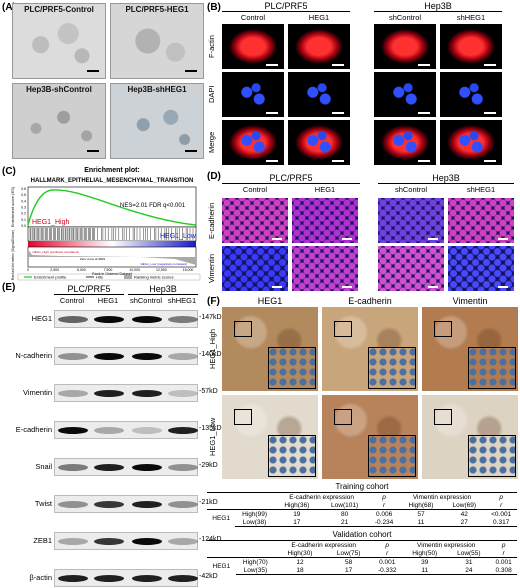  Describe the element at coordinates (344, 505) in the screenshot. I see `table-subheader: Low(101)` at that location.